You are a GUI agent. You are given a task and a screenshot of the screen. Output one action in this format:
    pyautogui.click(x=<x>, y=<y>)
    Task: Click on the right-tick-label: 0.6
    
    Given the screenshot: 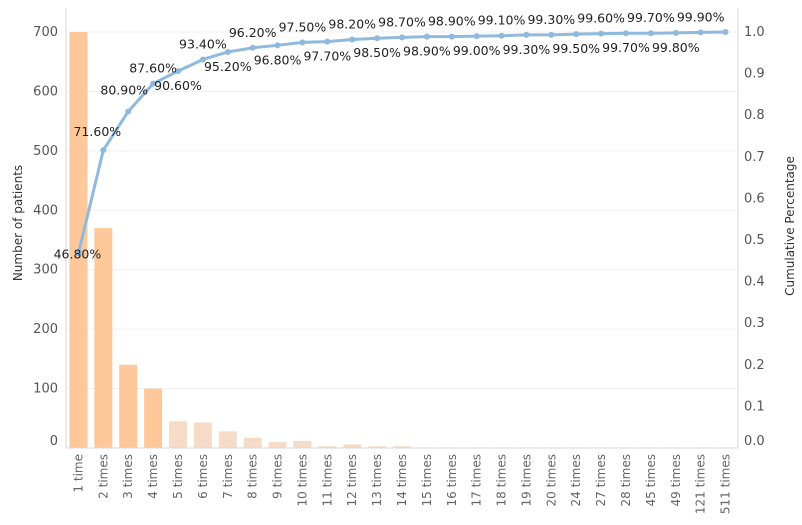 What is the action you would take?
    pyautogui.click(x=754, y=198)
    